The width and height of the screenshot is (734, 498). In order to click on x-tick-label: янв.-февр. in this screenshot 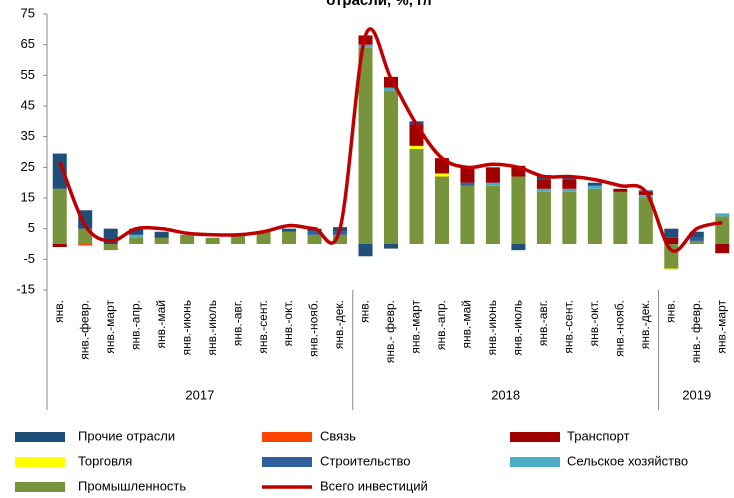, I will do `click(84, 330)`.